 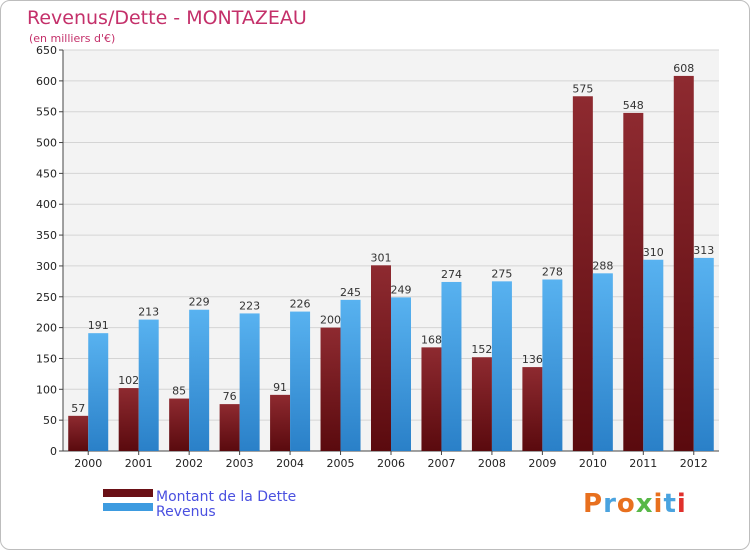 I want to click on data-label-dette: 575, so click(x=582, y=88).